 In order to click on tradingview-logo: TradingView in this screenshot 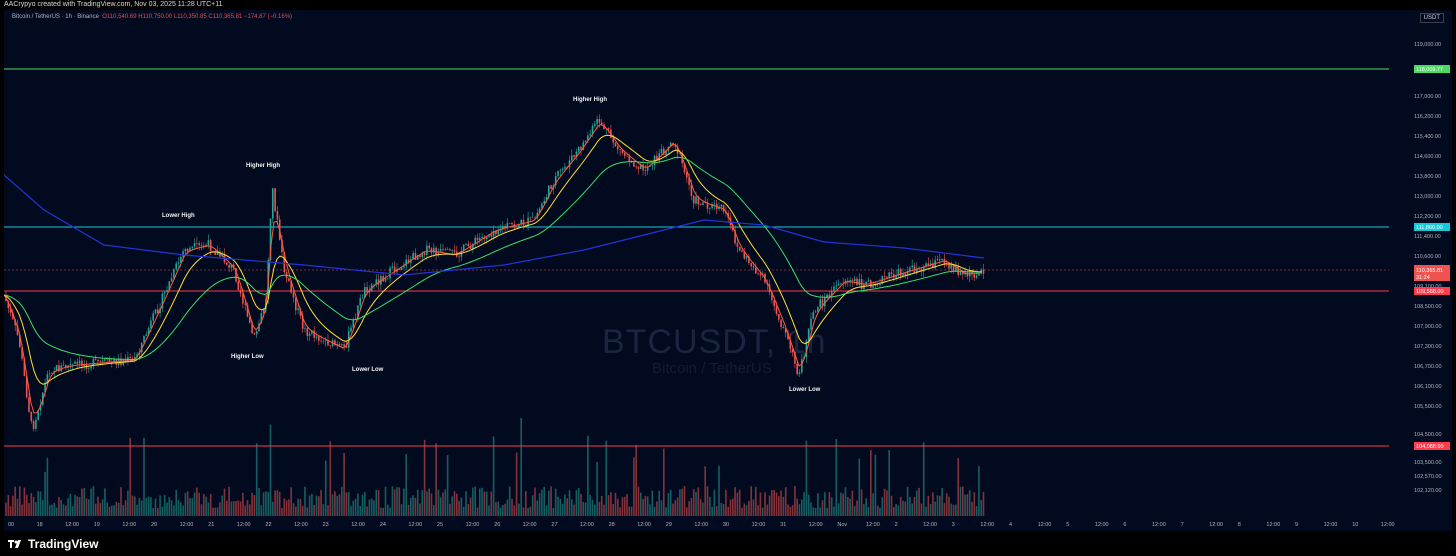, I will do `click(53, 544)`.